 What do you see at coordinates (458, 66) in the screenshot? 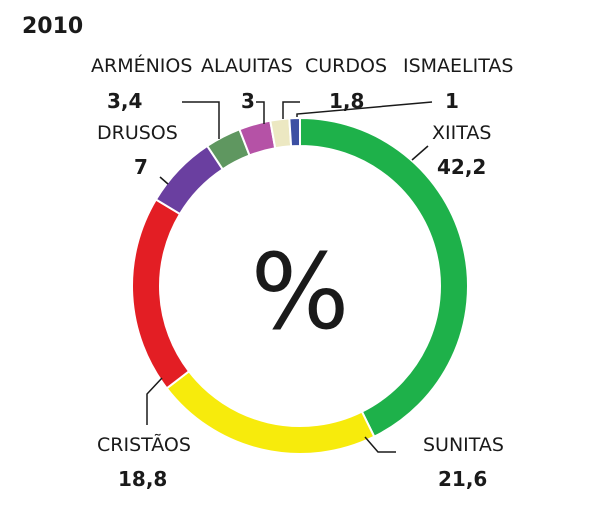
I see `label-ismaelitas: ISMAELITAS` at bounding box center [458, 66].